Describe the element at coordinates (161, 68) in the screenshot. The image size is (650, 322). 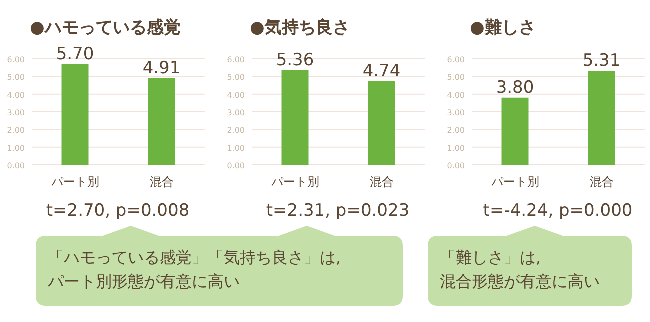
I see `data-label: 4.91` at that location.